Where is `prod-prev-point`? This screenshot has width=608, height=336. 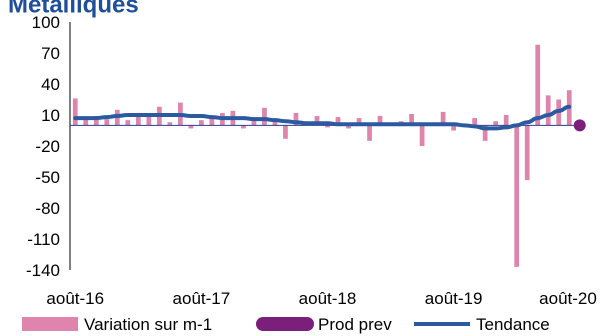 prod-prev-point is located at coordinates (579, 125).